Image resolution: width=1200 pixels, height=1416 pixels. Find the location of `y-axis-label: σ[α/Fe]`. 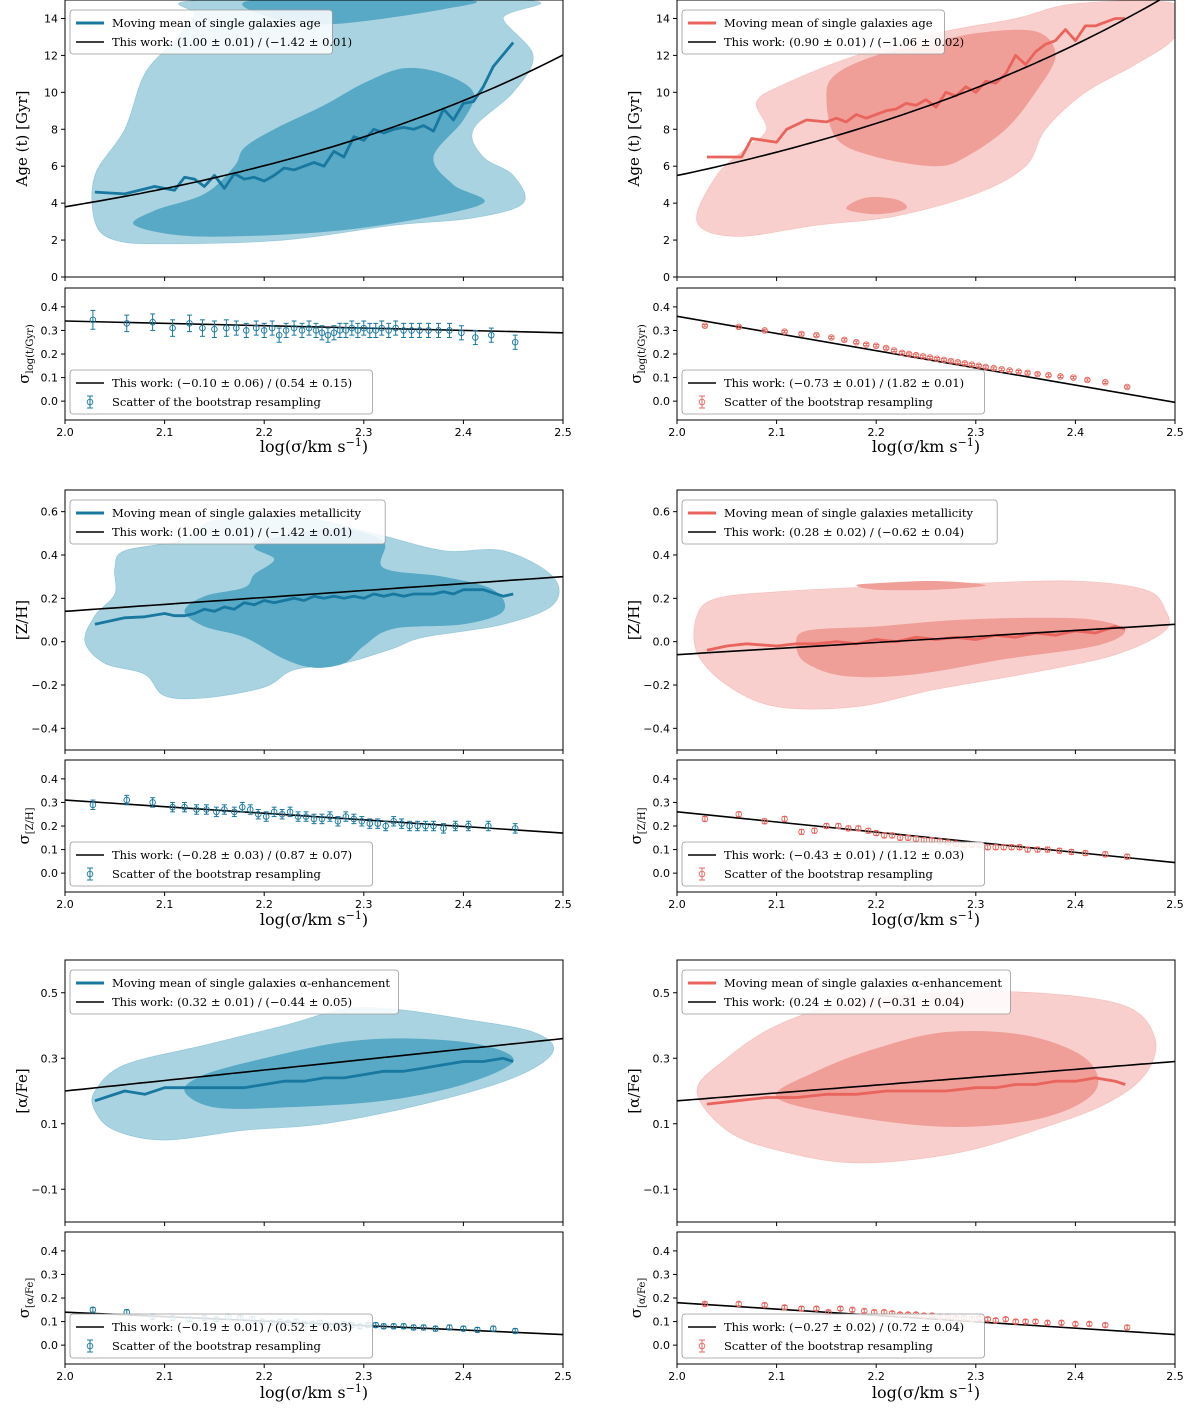

y-axis-label: σ[α/Fe] is located at coordinates (637, 1298).